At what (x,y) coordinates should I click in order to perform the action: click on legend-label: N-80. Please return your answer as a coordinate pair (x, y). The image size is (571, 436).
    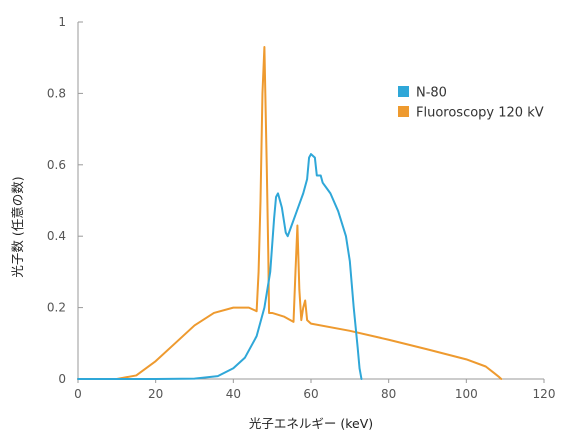
    Looking at the image, I should click on (431, 93).